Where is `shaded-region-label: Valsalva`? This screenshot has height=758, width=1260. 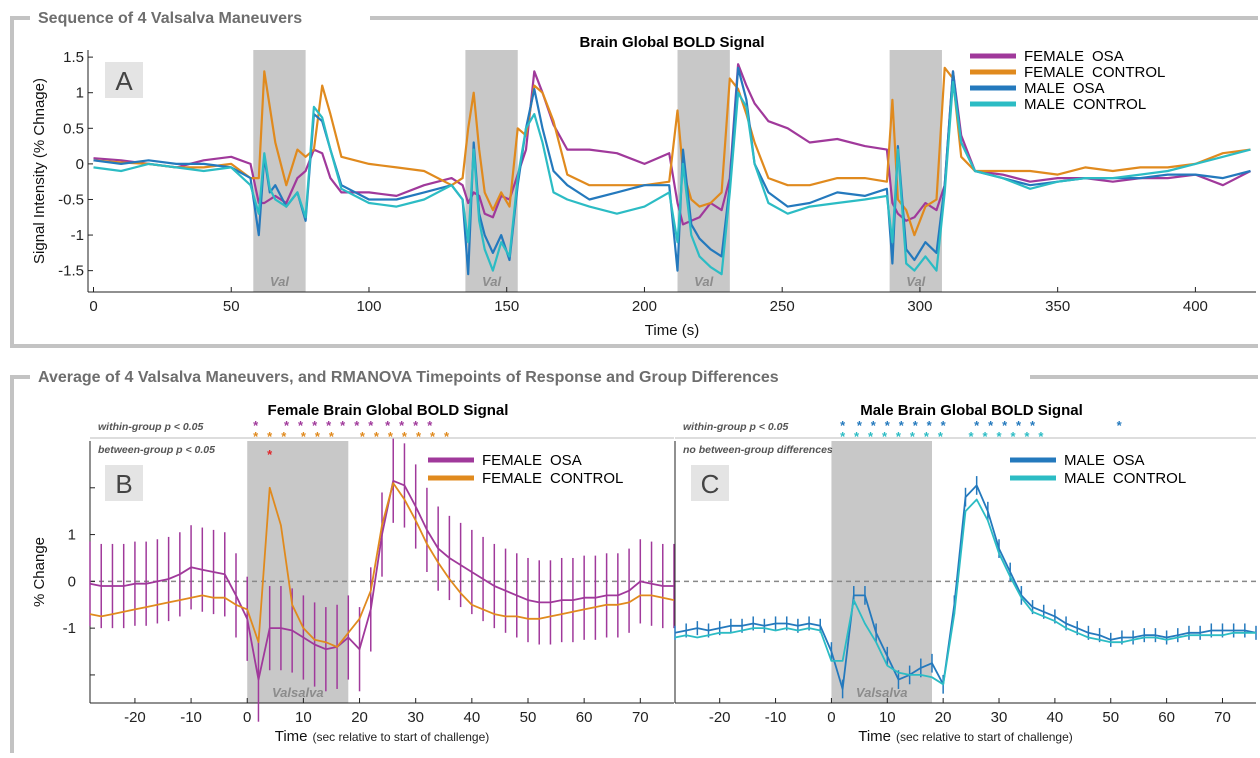 shaded-region-label: Valsalva is located at coordinates (882, 692).